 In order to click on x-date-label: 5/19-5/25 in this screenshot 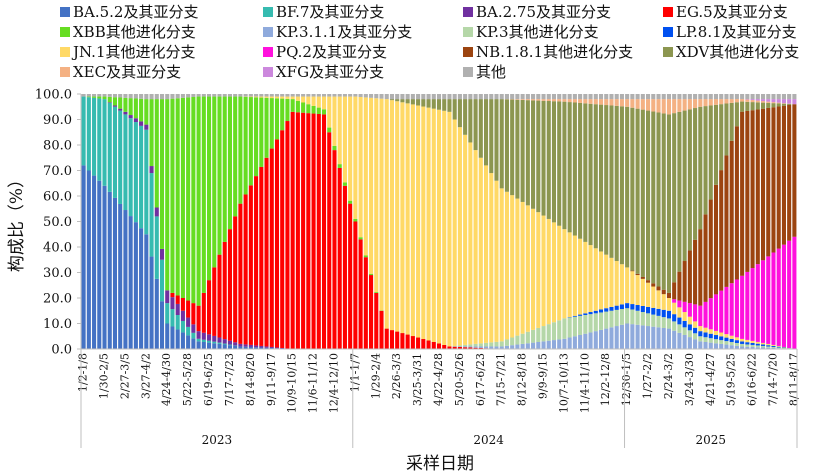, I will do `click(731, 379)`.